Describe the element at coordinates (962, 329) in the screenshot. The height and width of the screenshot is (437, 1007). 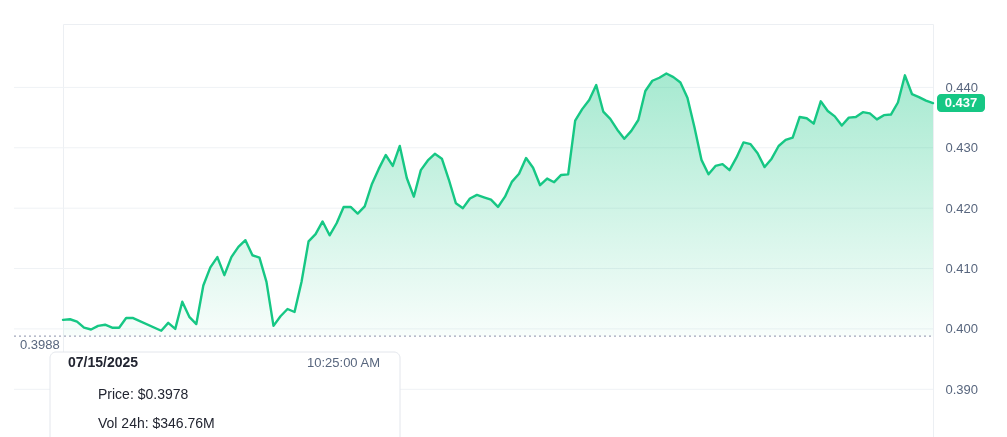
I see `y-tick-label: 0.400` at that location.